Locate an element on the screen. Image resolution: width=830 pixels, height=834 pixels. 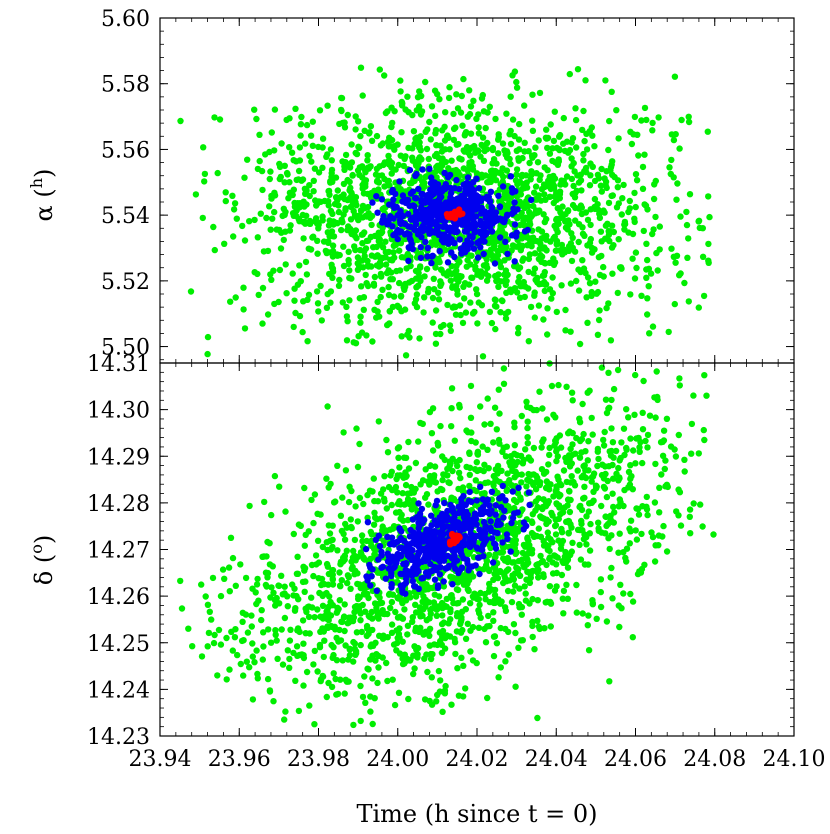
top-point-0-1956 is located at coordinates (299, 171).